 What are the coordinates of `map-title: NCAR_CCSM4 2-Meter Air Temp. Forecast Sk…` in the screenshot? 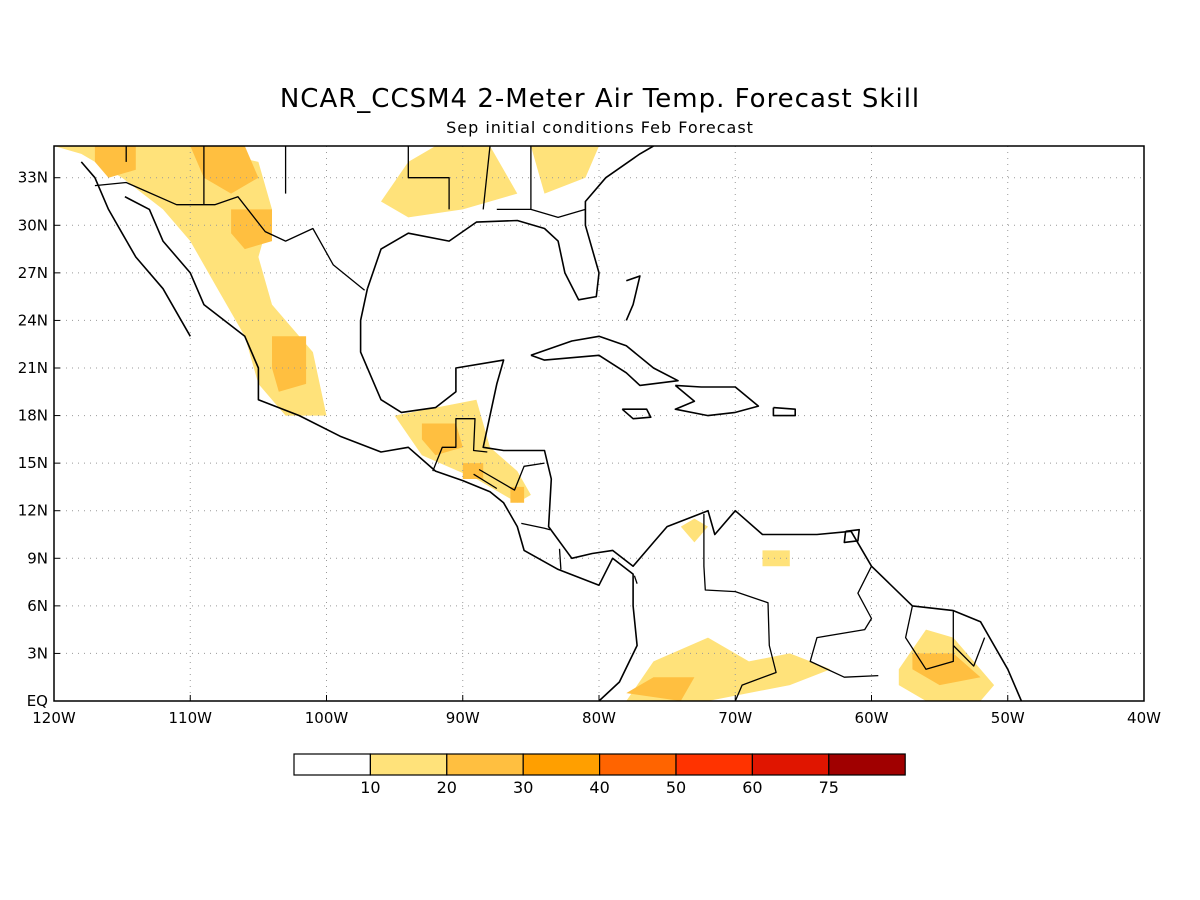 It's located at (600, 99).